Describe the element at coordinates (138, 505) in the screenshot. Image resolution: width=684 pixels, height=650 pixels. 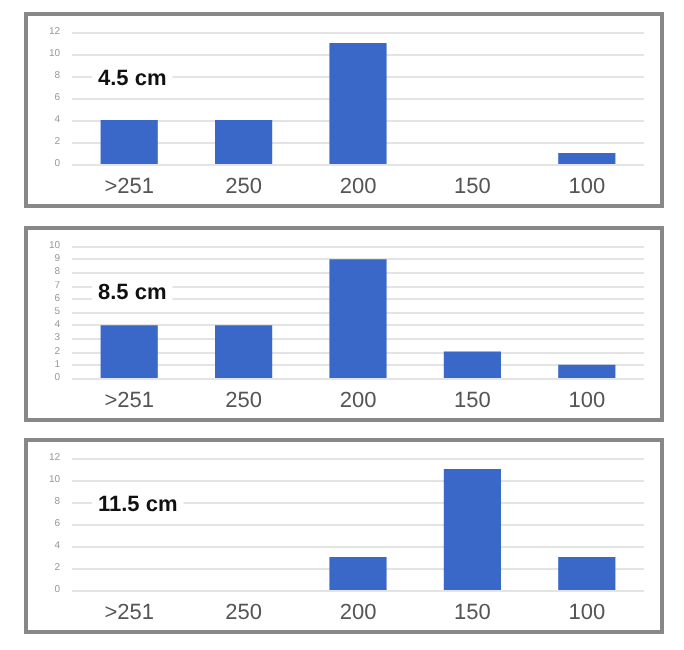
I see `annotation: 11.5 cm` at that location.